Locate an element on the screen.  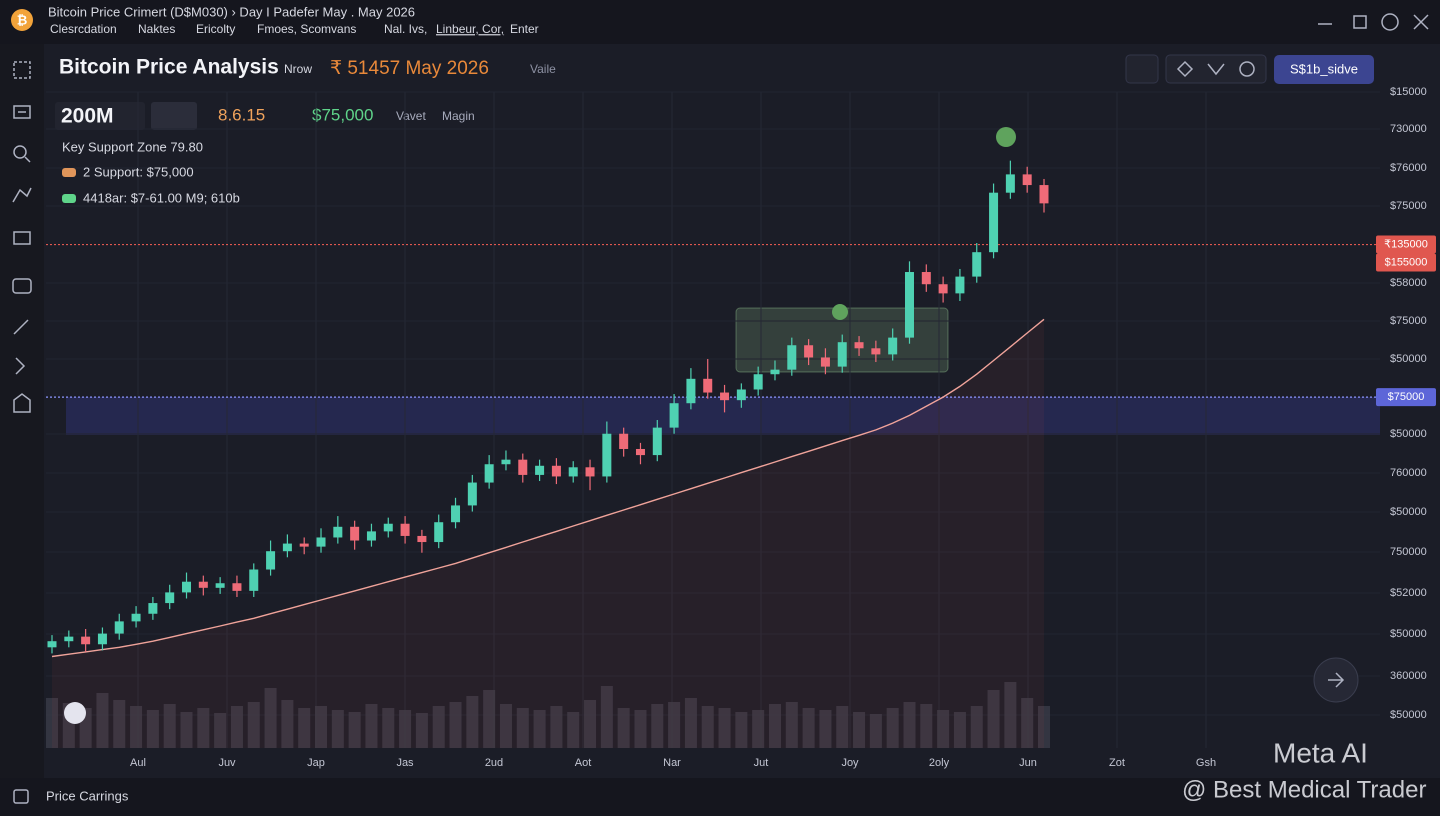
menu-item: Clesrcdation is located at coordinates (83, 29).